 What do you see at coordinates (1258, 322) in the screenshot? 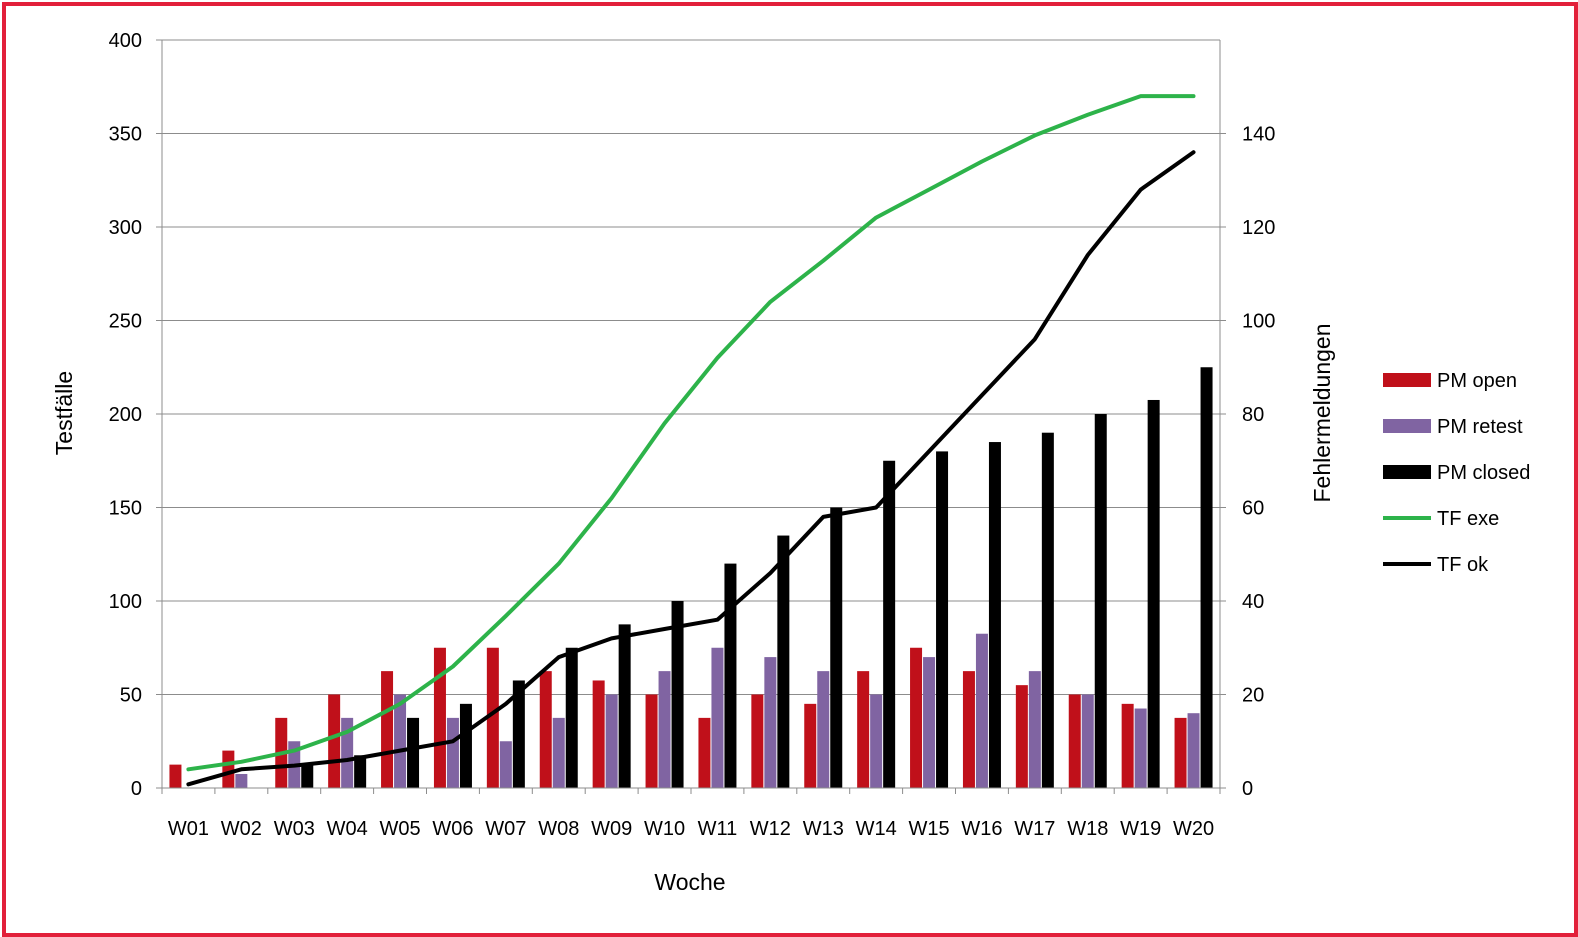
I see `y2-tick-label: 100` at bounding box center [1258, 322].